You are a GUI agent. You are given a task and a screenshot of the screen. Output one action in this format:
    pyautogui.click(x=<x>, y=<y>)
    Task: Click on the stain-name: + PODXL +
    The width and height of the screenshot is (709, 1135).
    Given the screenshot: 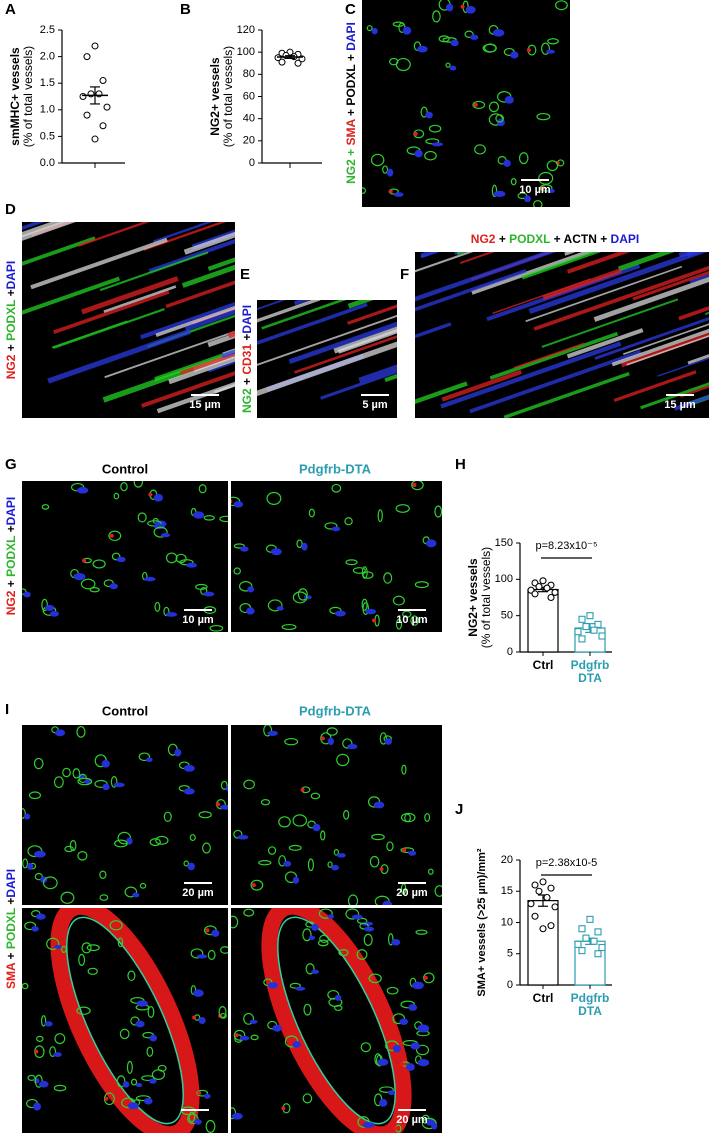 What is the action you would take?
    pyautogui.click(x=351, y=85)
    